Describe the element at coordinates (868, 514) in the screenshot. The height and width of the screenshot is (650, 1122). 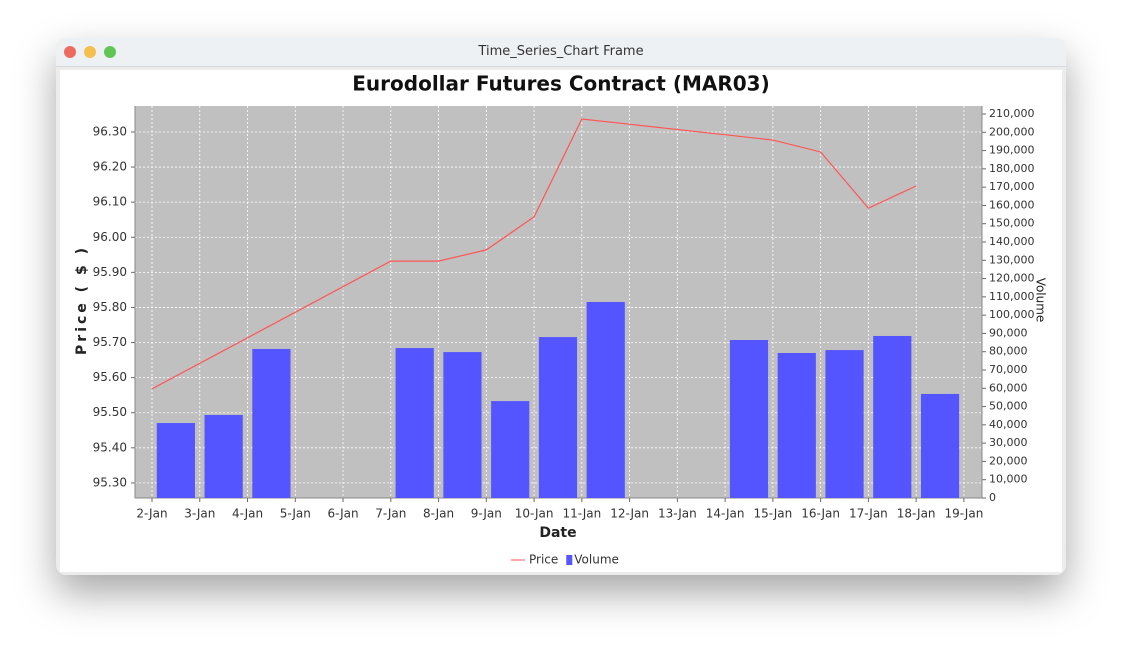
I see `x-tick-label: 17-Jan` at that location.